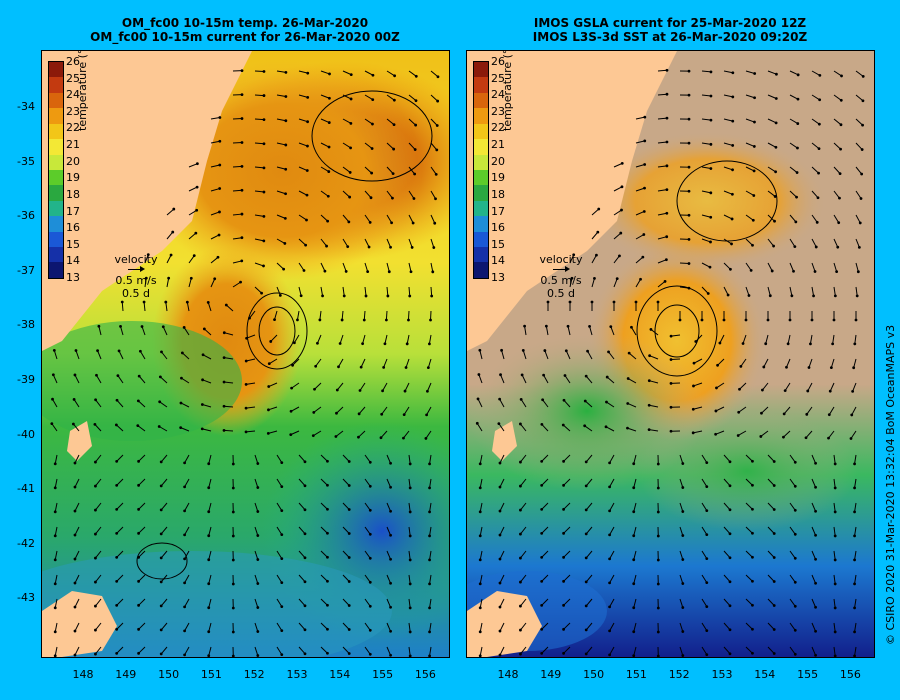 The image size is (900, 700). I want to click on longitude-tick: 152, so click(679, 674).